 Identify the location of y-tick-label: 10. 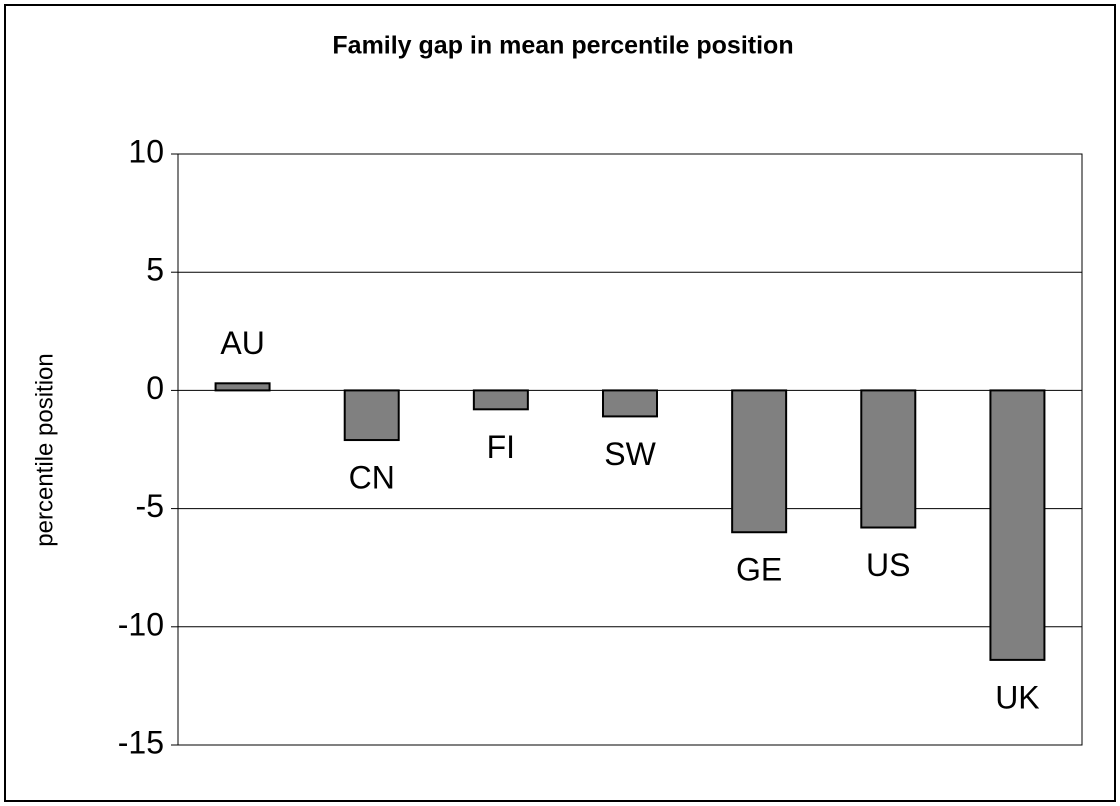
(146, 151).